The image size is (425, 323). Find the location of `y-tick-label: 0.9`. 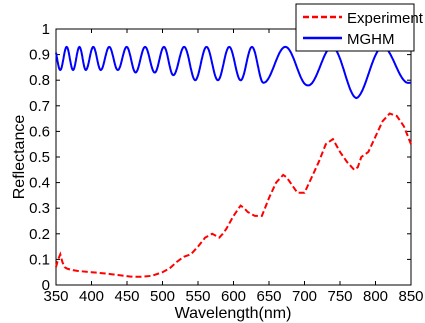

y-tick-label: 0.9 is located at coordinates (39, 55).